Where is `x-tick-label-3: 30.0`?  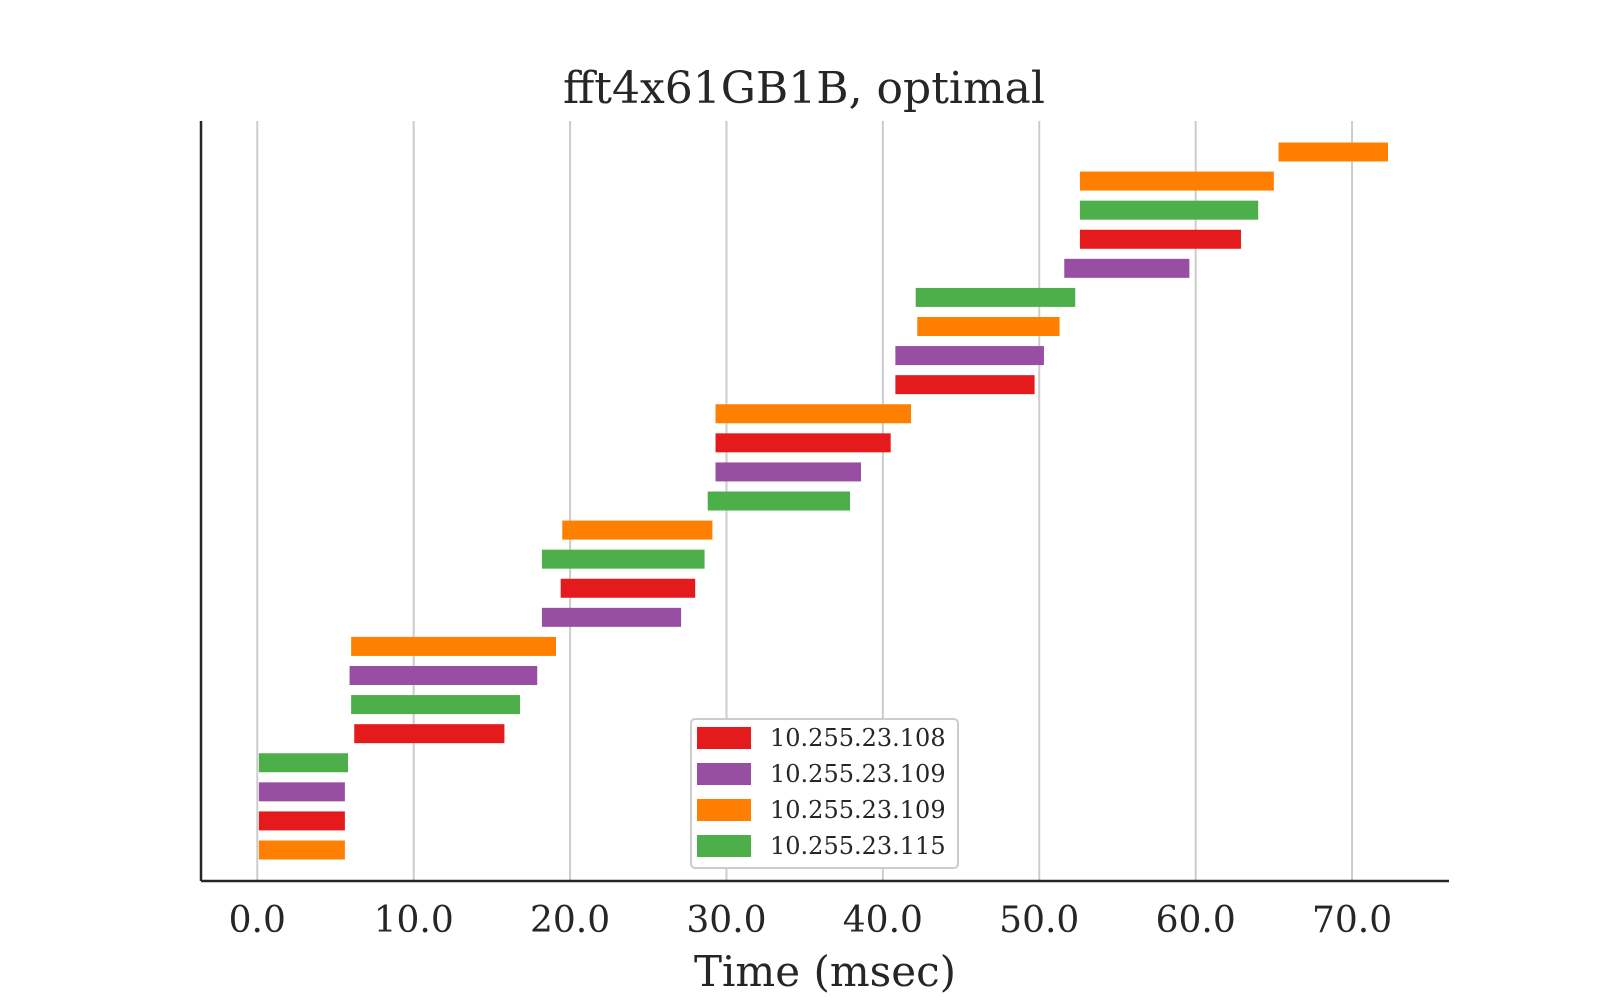
x-tick-label-3: 30.0 is located at coordinates (726, 920).